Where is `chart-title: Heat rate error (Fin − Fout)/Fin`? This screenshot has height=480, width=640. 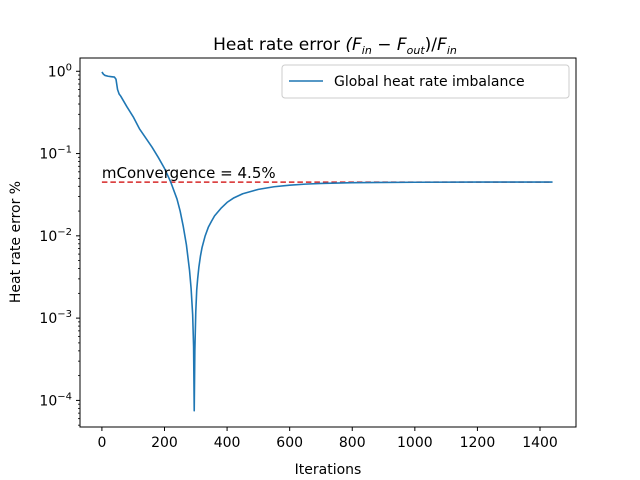 chart-title: Heat rate error (Fin − Fout)/Fin is located at coordinates (335, 46).